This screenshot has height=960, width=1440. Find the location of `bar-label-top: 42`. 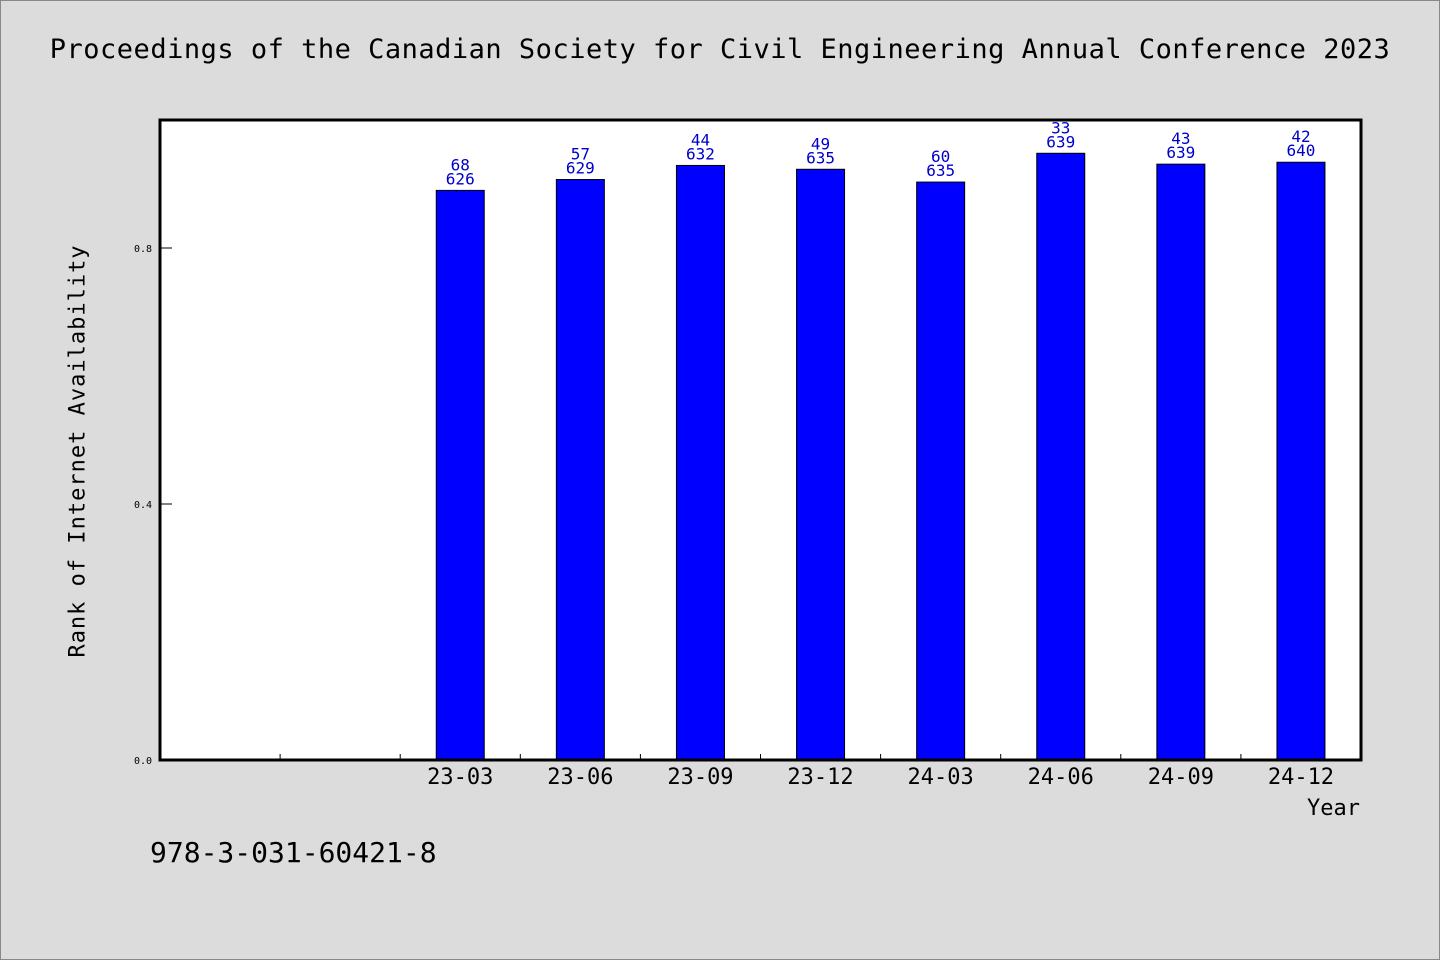

bar-label-top: 42 is located at coordinates (1300, 136).